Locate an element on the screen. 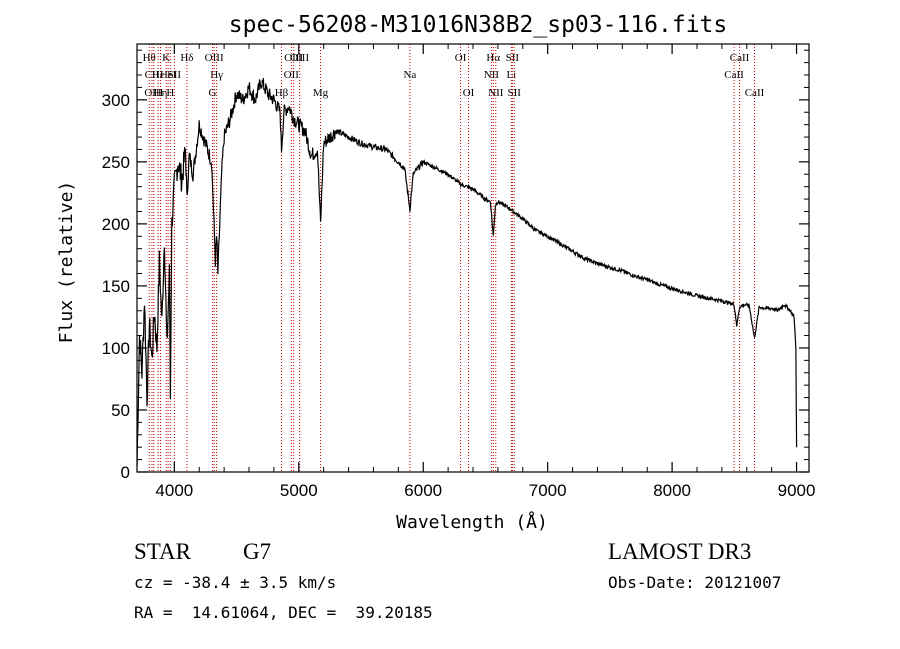 The image size is (900, 649). line-marker-label-4: Hη is located at coordinates (161, 93).